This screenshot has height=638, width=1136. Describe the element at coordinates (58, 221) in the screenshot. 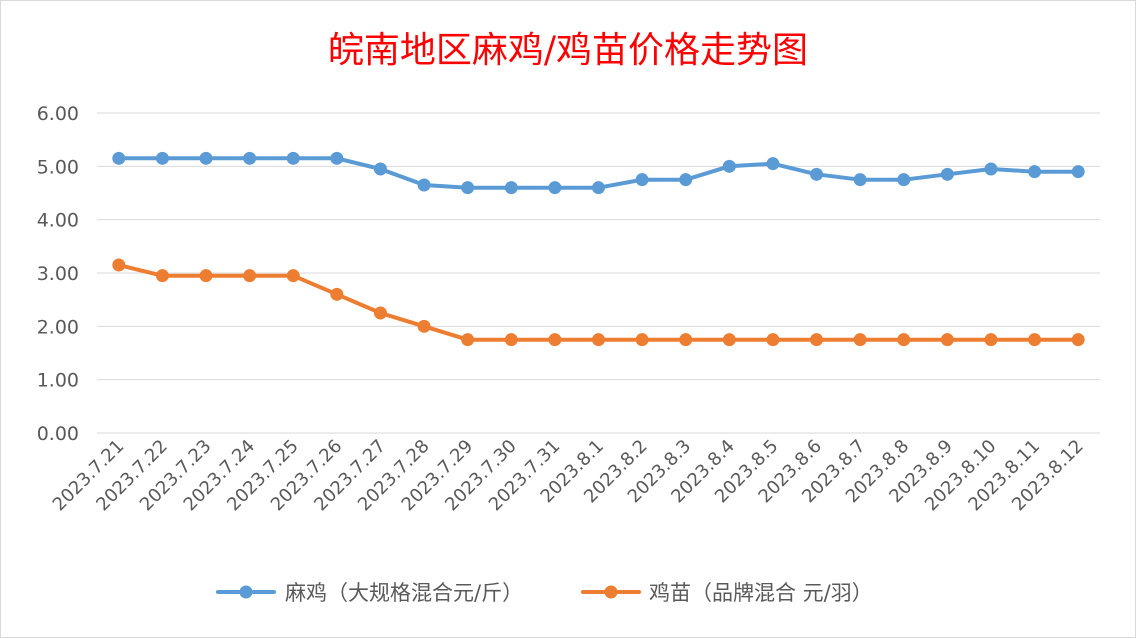

I see `y-tick-label: 4.00` at that location.